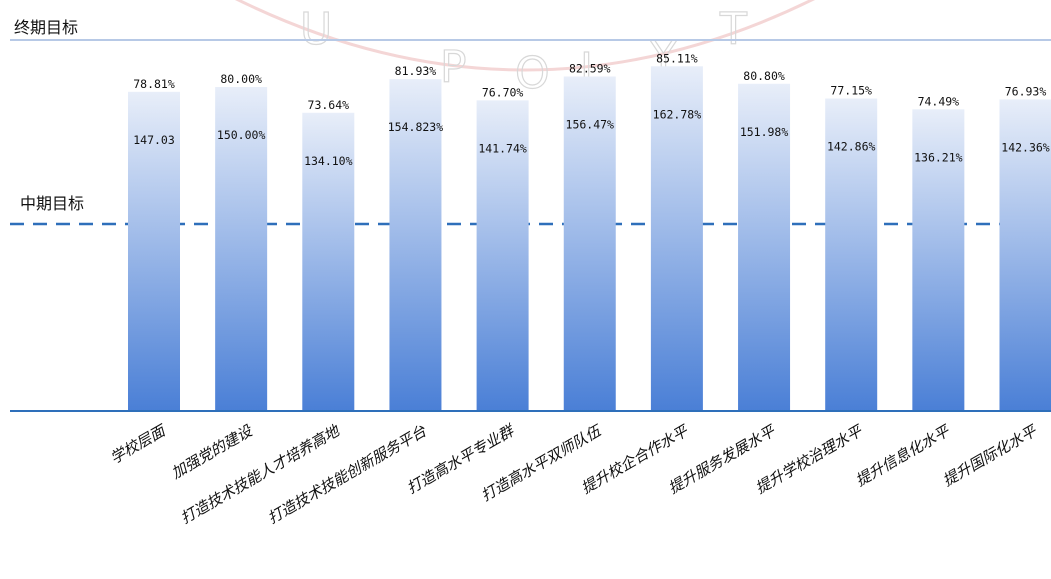  I want to click on data-label-percent: 78.81%, so click(154, 84).